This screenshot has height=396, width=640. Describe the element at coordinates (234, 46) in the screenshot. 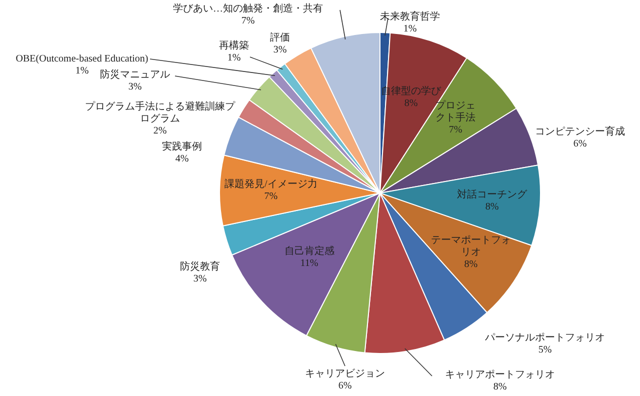

I see `slice-label: 再構築` at that location.